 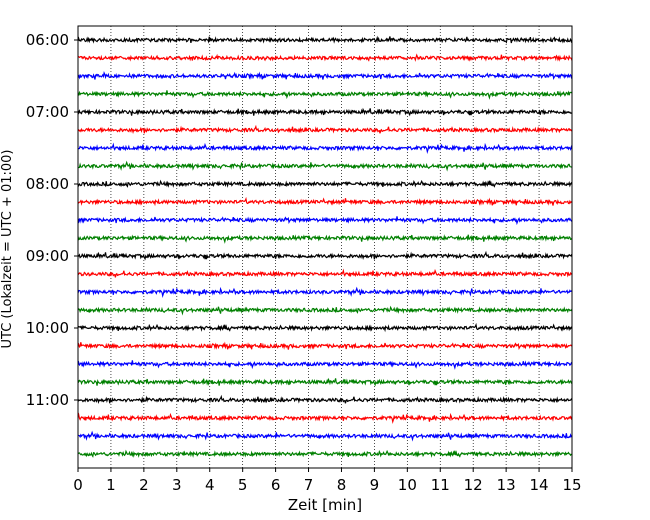 What do you see at coordinates (473, 485) in the screenshot?
I see `x-tick-label: 12` at bounding box center [473, 485].